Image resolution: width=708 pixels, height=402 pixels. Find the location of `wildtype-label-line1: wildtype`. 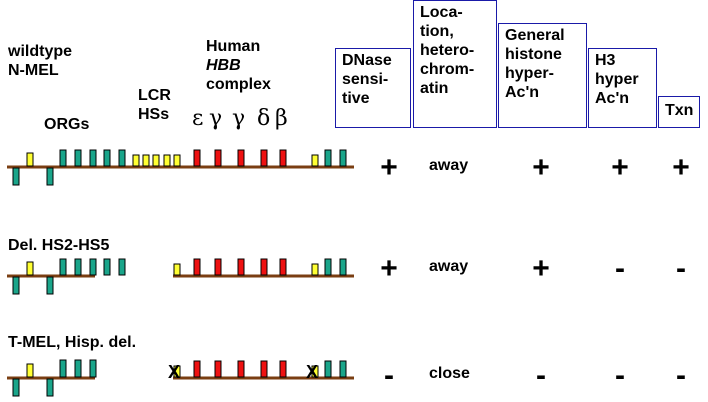

wildtype-label-line1: wildtype is located at coordinates (40, 51).